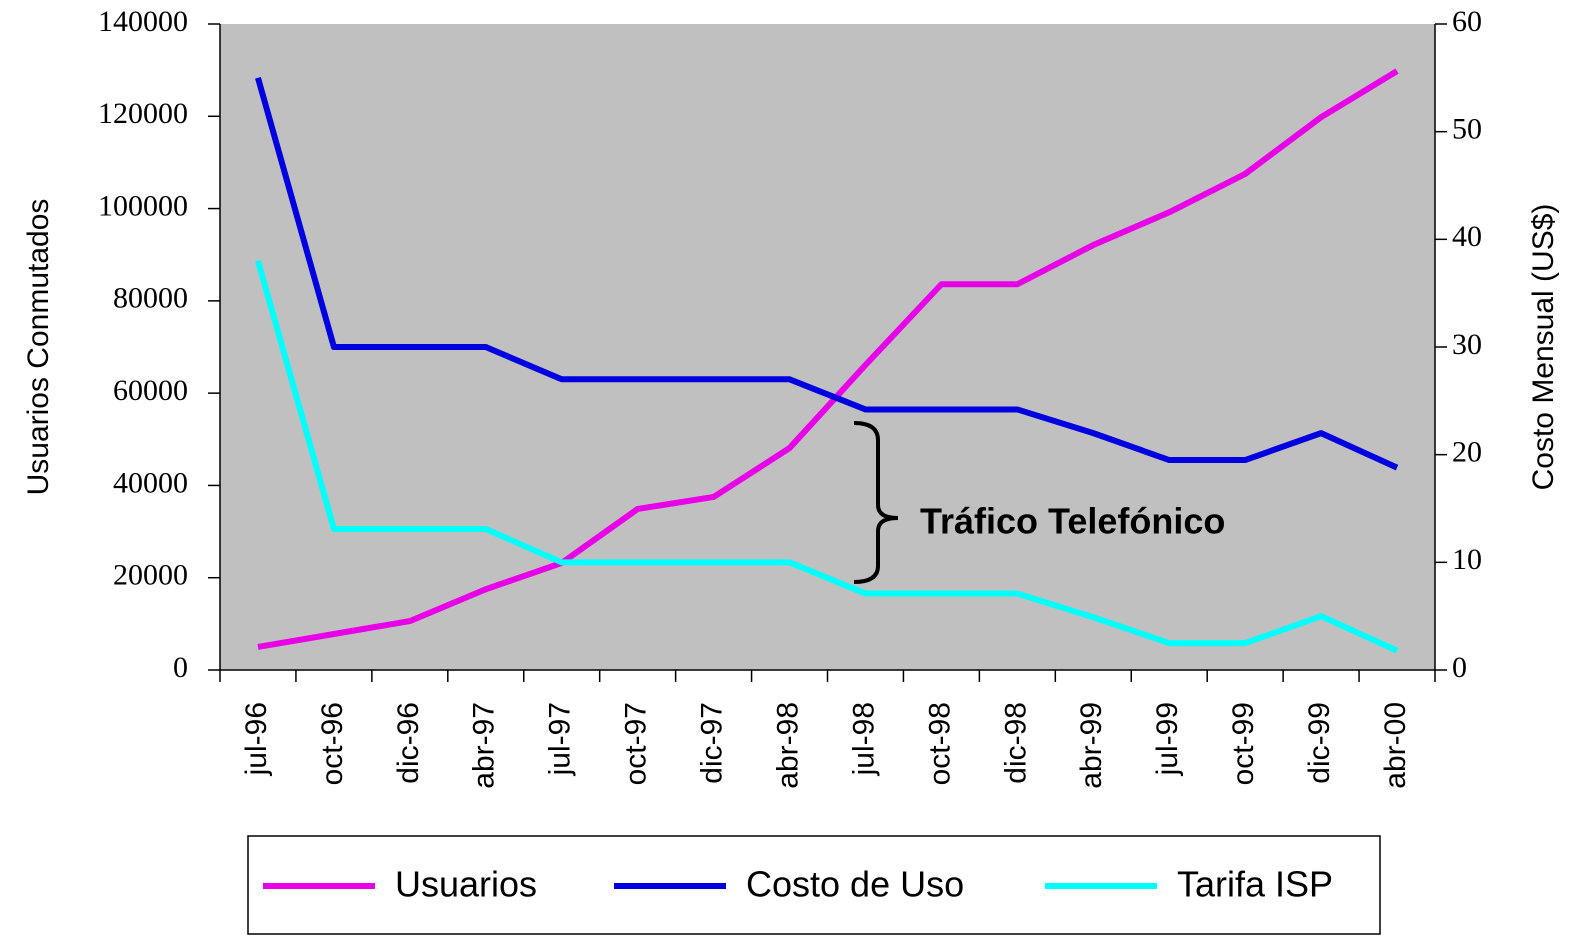 The image size is (1575, 939). What do you see at coordinates (1543, 347) in the screenshot?
I see `y2-axis-title: Costo Mensual (US$)` at bounding box center [1543, 347].